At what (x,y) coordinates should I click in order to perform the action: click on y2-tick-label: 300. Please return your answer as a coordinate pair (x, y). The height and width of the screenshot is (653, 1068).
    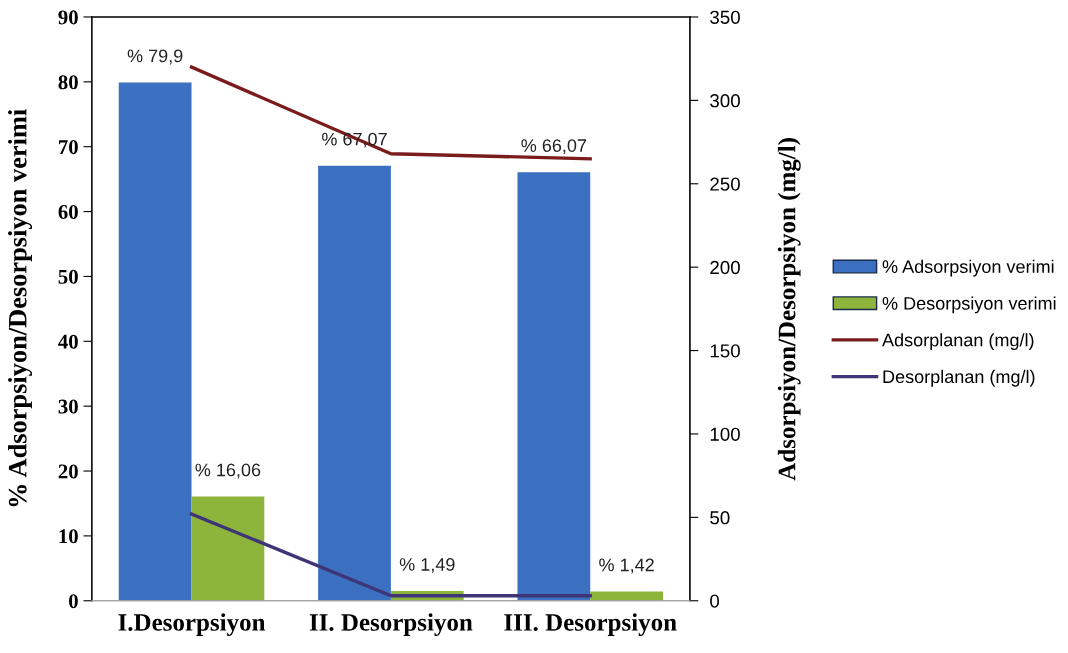
    Looking at the image, I should click on (725, 101).